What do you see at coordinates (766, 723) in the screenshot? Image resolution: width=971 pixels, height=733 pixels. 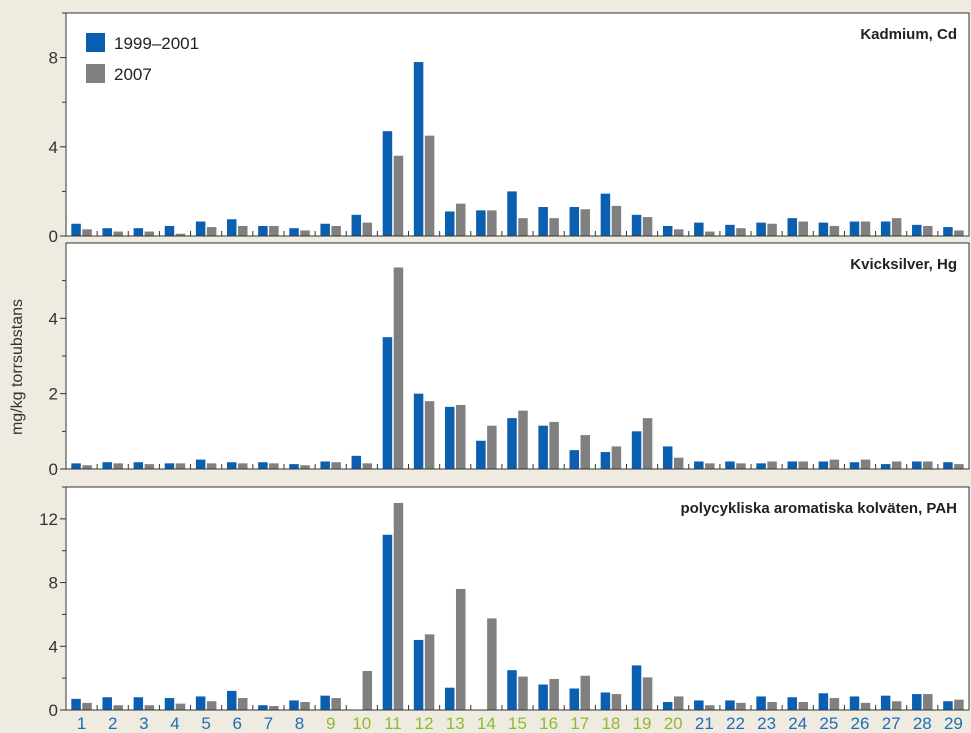 I see `x-tick-label: 23` at bounding box center [766, 723].